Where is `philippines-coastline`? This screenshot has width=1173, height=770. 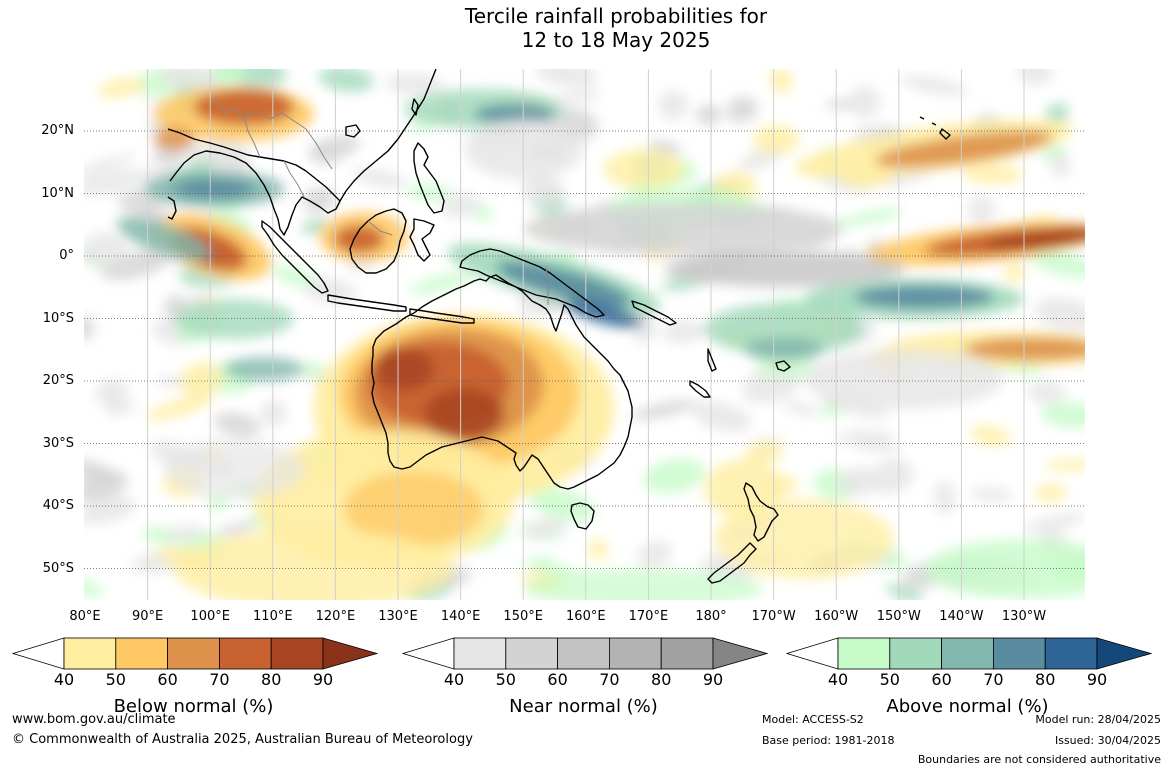
philippines-coastline is located at coordinates (429, 178).